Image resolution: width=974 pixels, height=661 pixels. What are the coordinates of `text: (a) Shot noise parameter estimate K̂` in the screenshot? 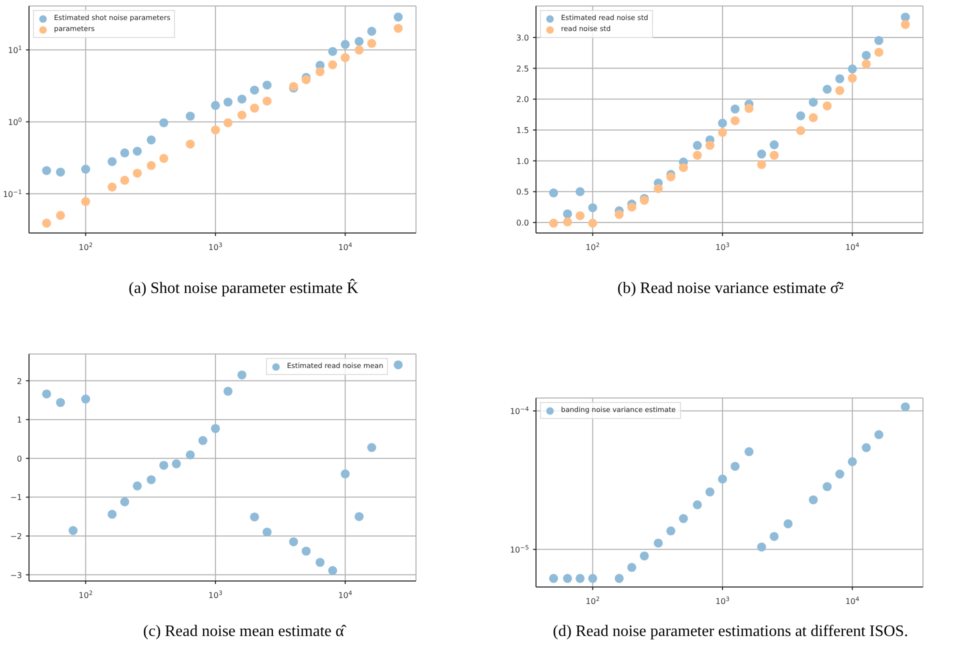 It's located at (244, 289).